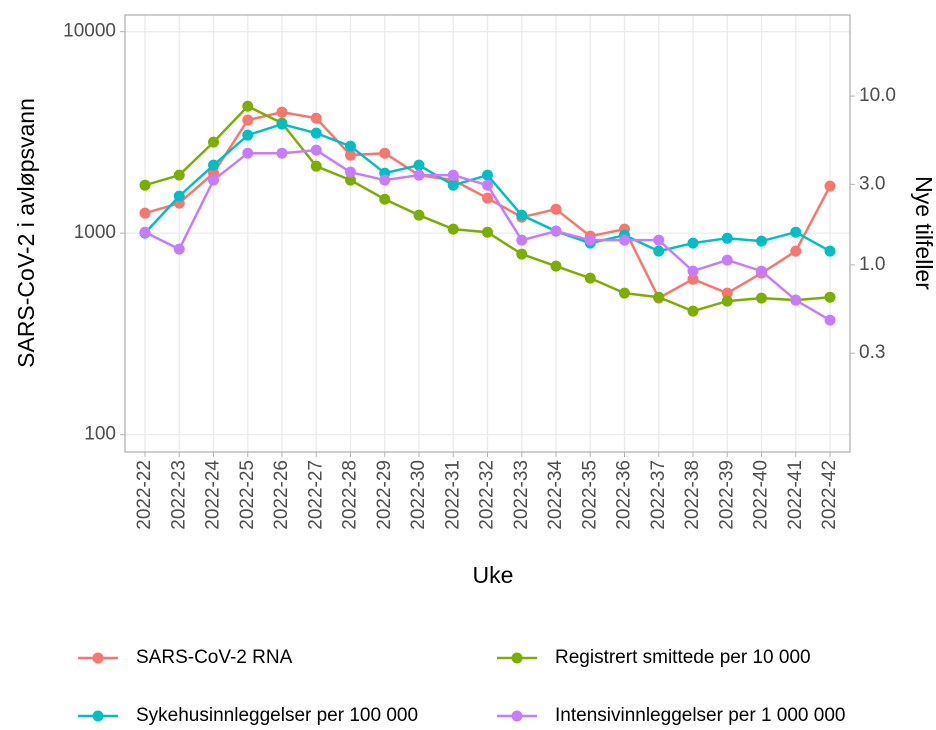 The width and height of the screenshot is (936, 730). Describe the element at coordinates (872, 183) in the screenshot. I see `y2-tick-label: 3.0` at that location.